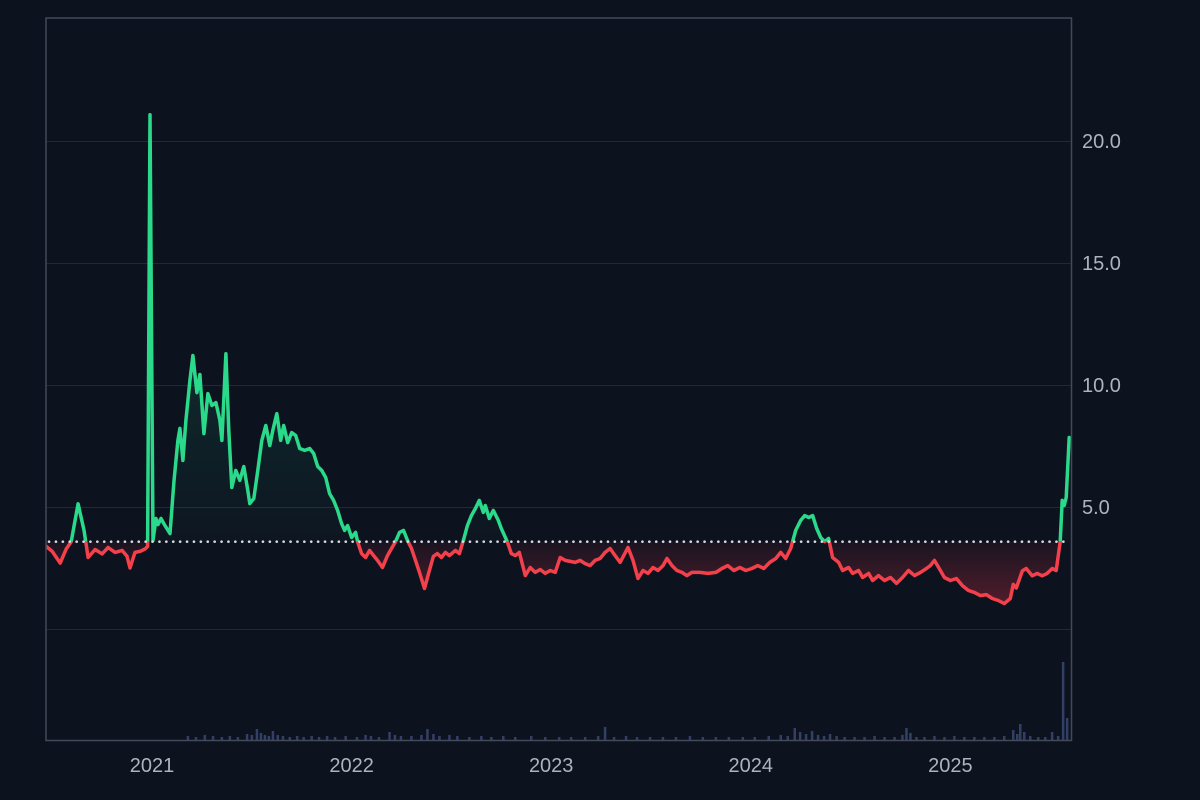 This screenshot has width=1200, height=800. Describe the element at coordinates (558, 572) in the screenshot. I see `area-below-baseline` at that location.